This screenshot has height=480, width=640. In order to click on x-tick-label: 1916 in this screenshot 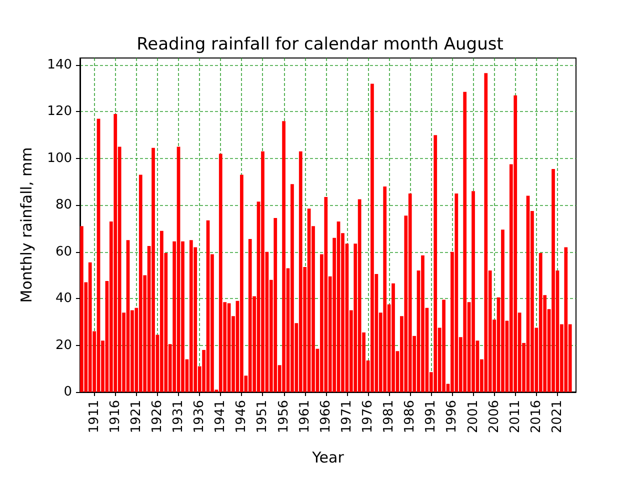, I will do `click(115, 417)`.